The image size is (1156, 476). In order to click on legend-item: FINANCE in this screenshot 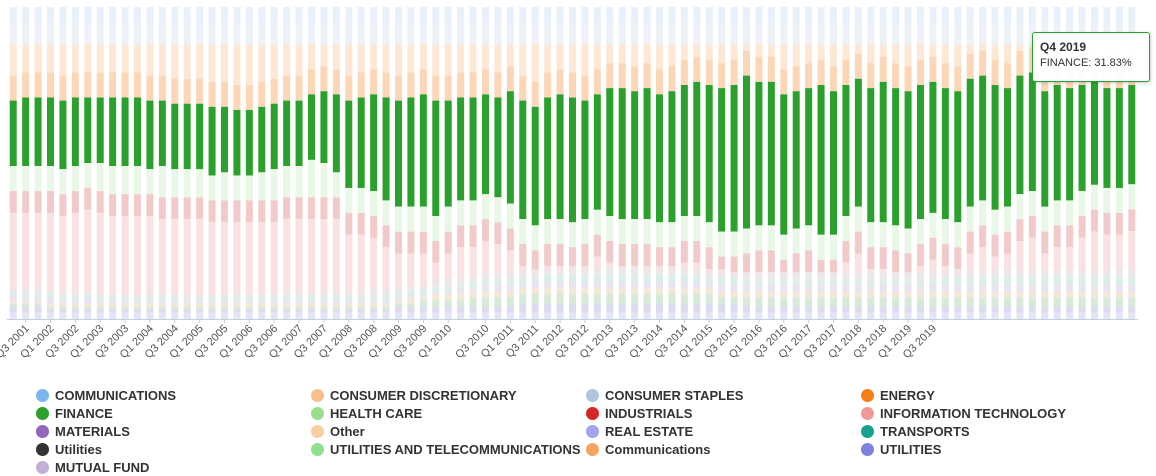, I will do `click(74, 413)`.